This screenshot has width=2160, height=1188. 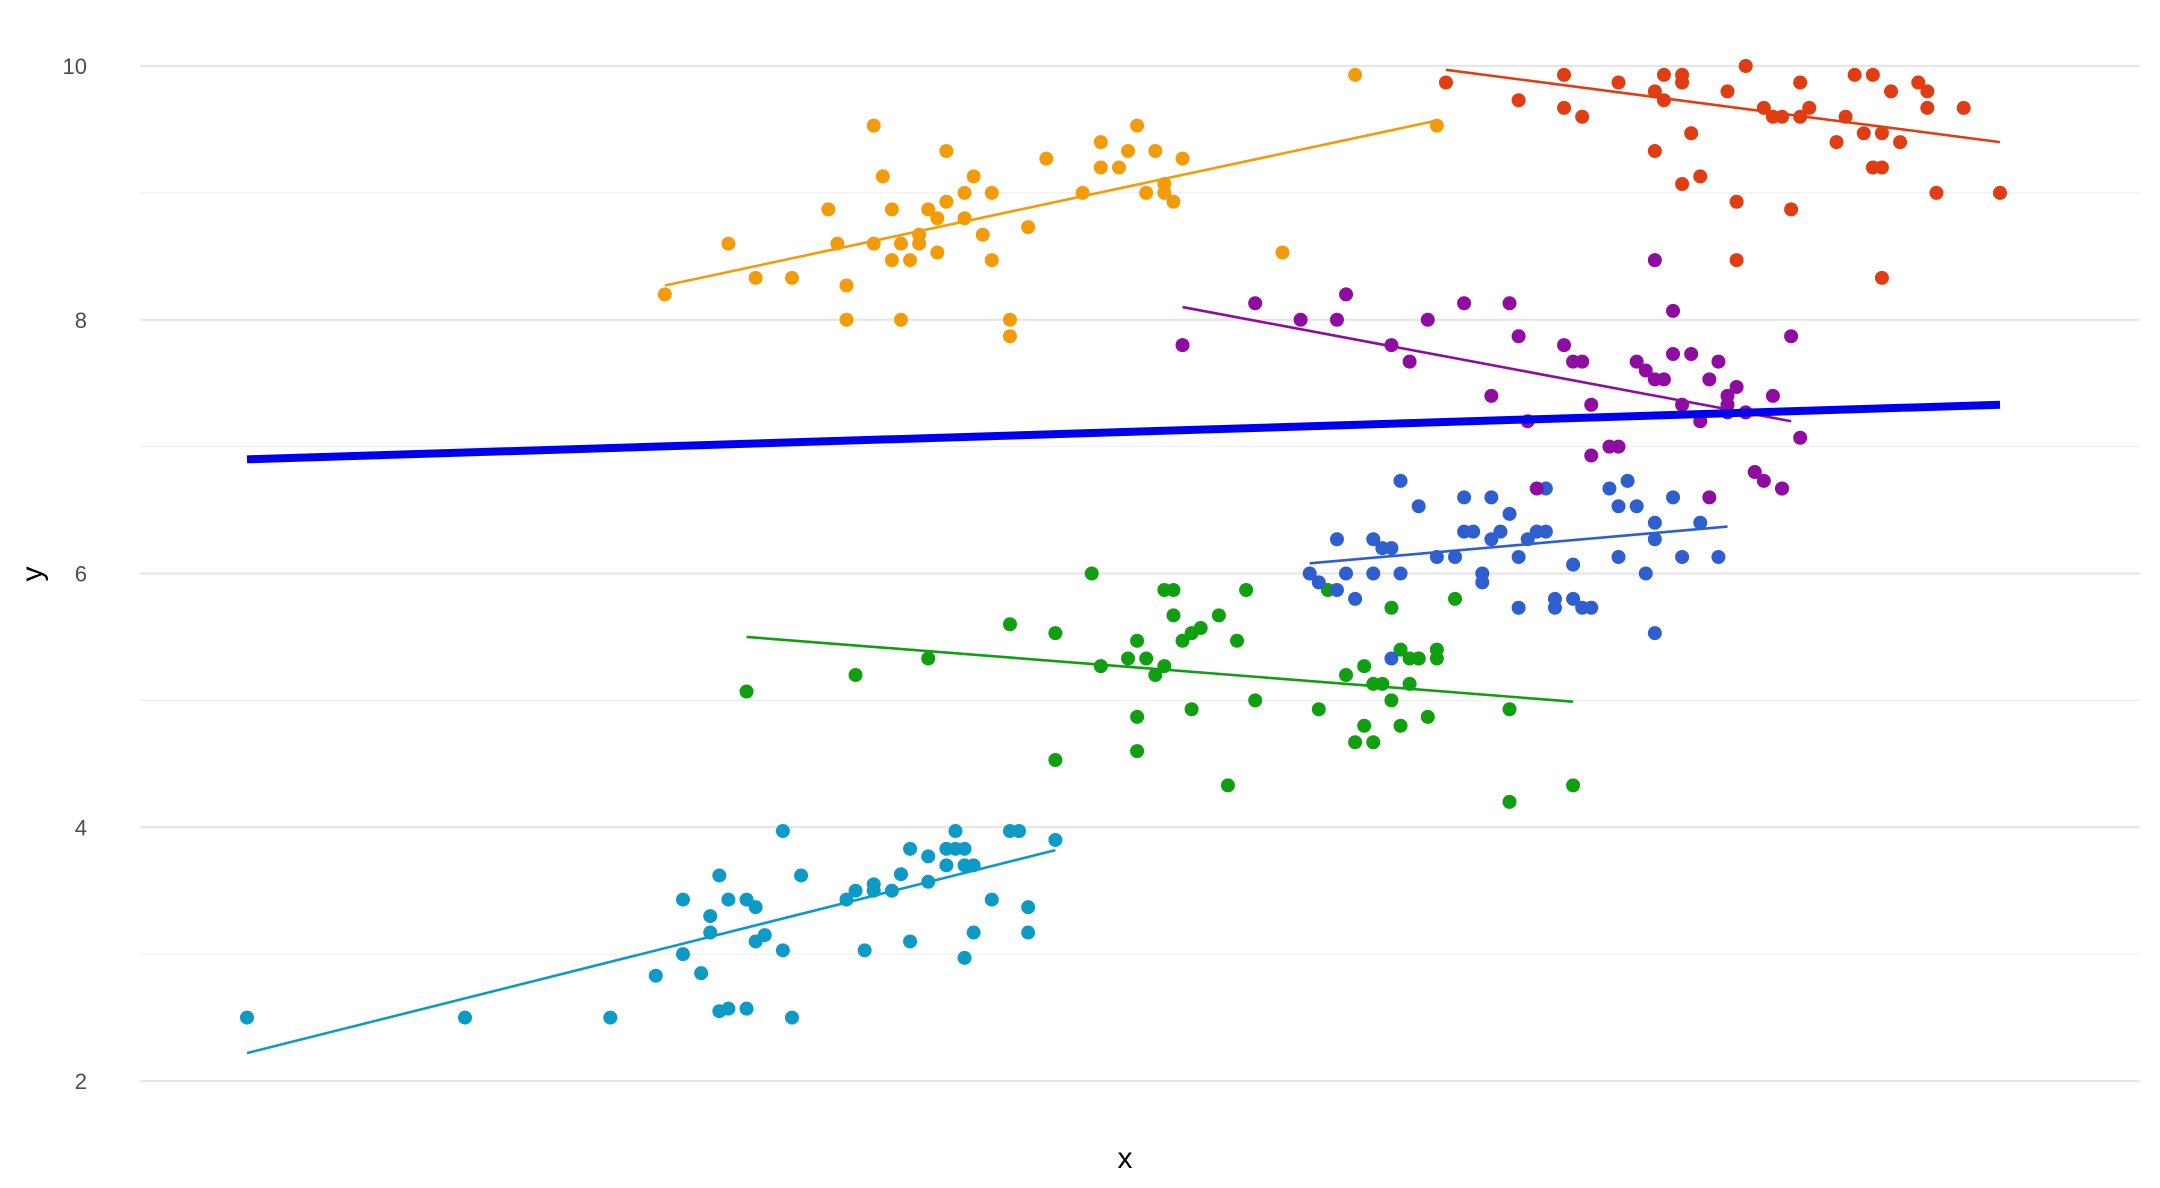 What do you see at coordinates (1051, 203) in the screenshot?
I see `series-4-fit-line` at bounding box center [1051, 203].